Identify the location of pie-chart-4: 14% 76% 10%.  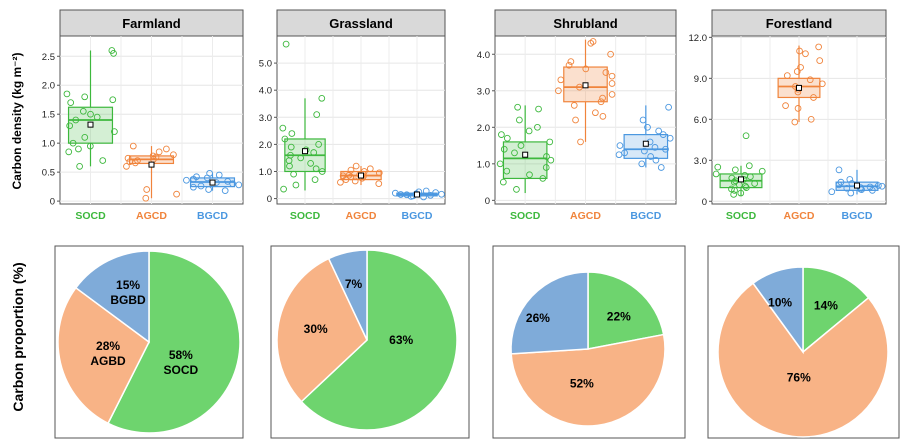
(803, 342).